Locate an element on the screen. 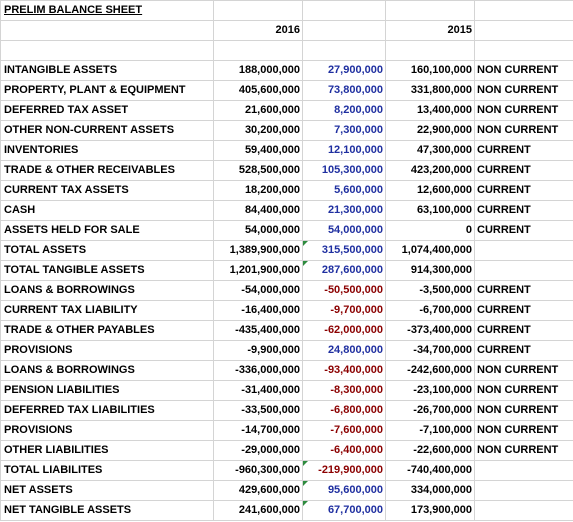  value-2016-cell: 188,000,000 is located at coordinates (258, 70).